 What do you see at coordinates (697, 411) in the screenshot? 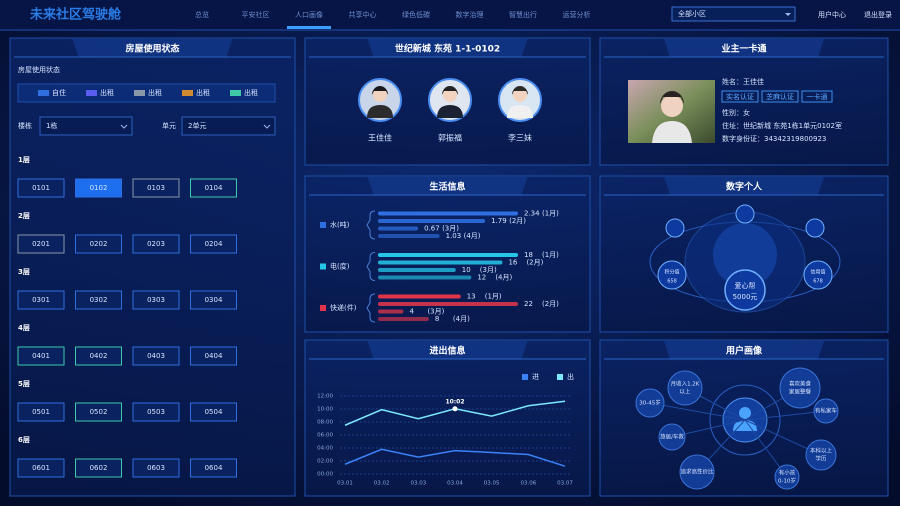
I see `tag-link` at bounding box center [697, 411].